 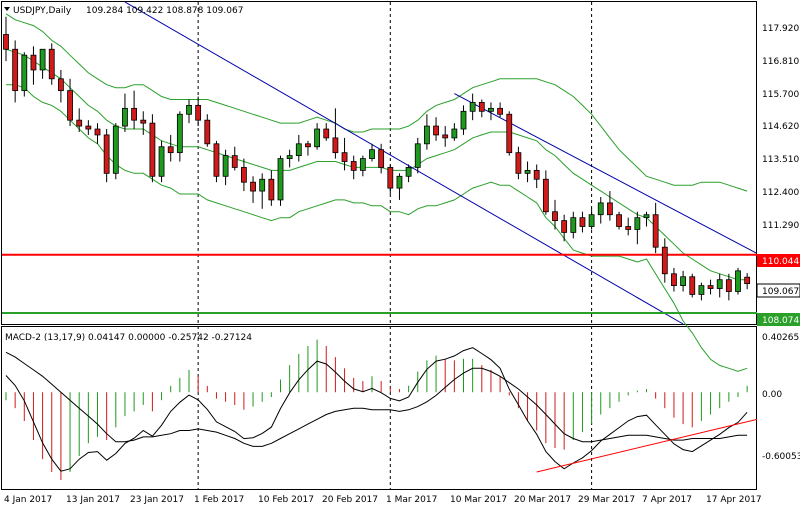 I want to click on time-label: 20 Mar 2017, so click(x=542, y=500).